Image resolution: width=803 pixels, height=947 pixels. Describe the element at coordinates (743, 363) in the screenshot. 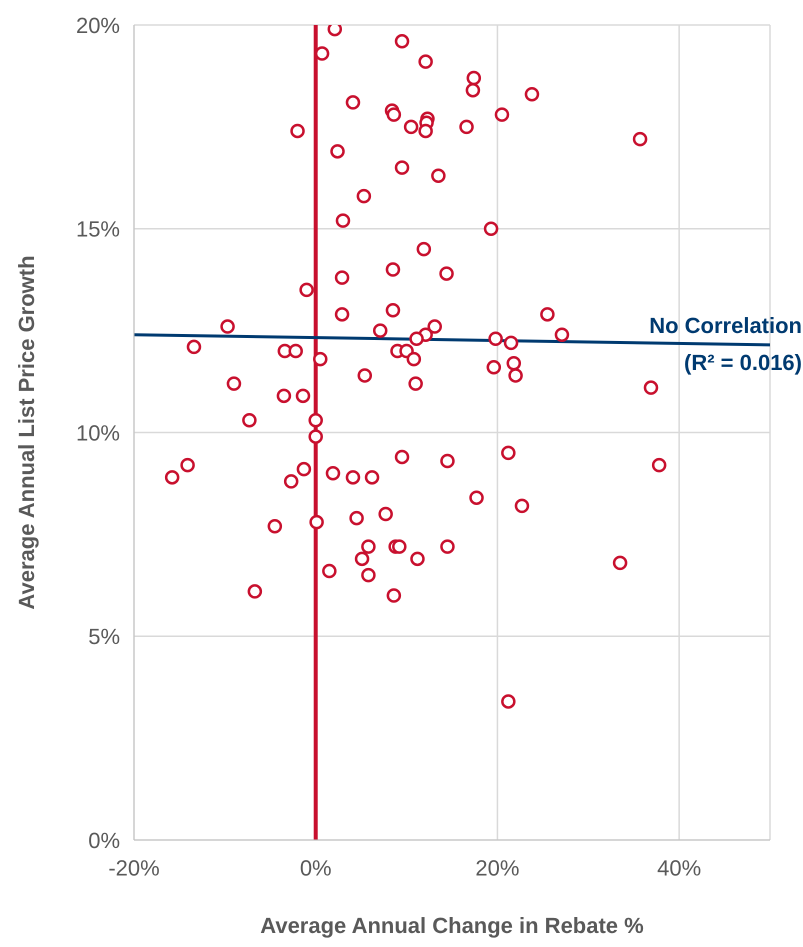

I see `annotation: (R² = 0.016)` at that location.